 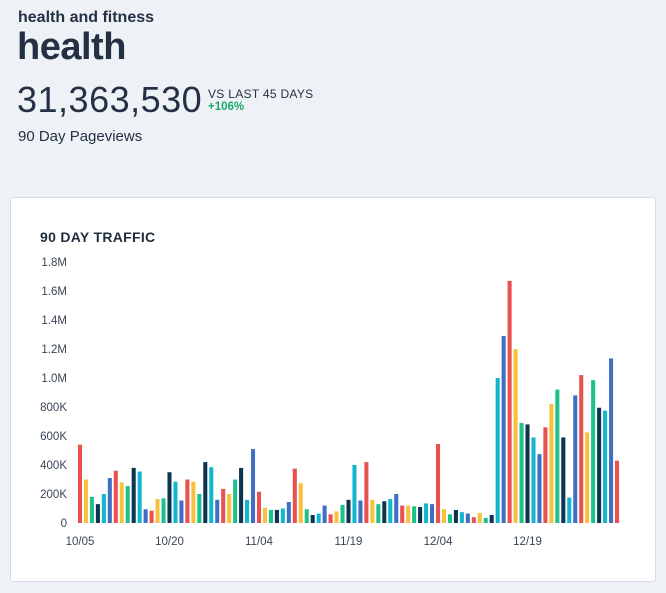 What do you see at coordinates (226, 107) in the screenshot?
I see `comparison-change: +106%` at bounding box center [226, 107].